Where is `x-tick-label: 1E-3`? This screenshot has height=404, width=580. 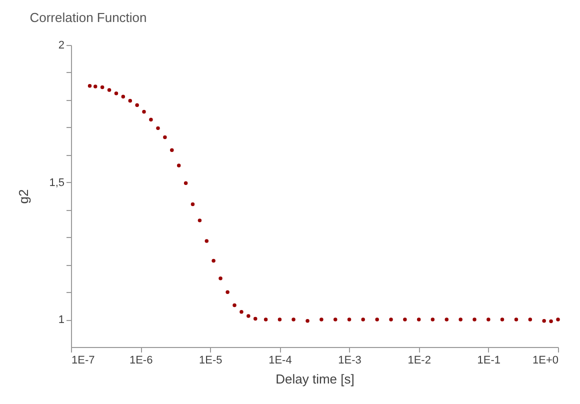 x-tick-label: 1E-3 is located at coordinates (350, 360).